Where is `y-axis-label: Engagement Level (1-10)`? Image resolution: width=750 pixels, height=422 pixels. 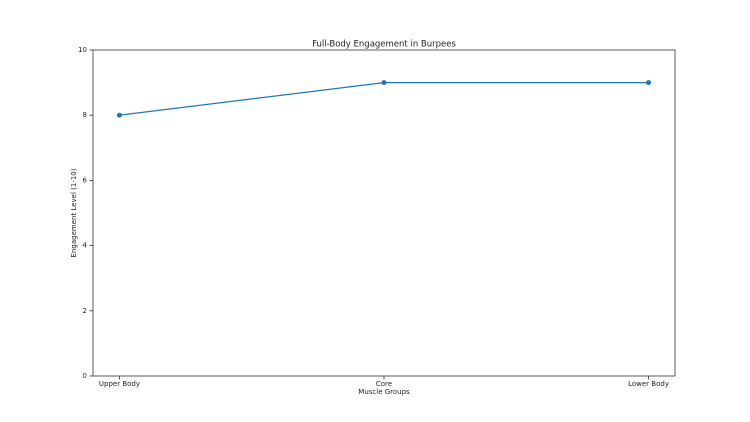
y-axis-label: Engagement Level (1-10) is located at coordinates (74, 212).